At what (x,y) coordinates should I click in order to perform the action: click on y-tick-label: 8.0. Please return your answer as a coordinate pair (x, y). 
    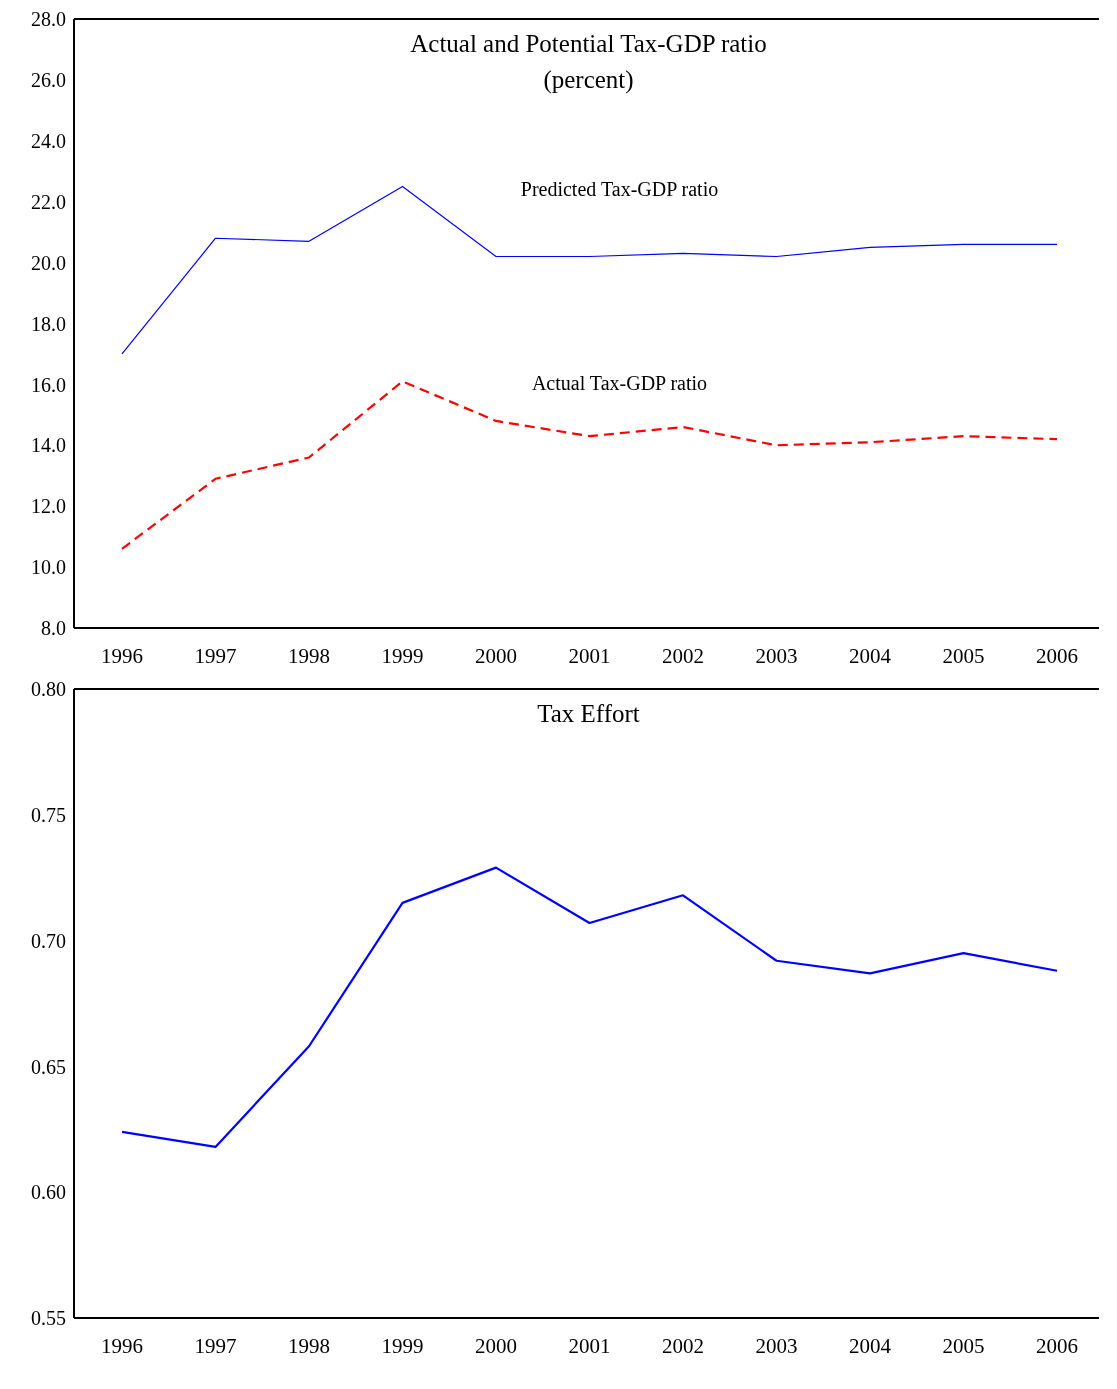
    Looking at the image, I should click on (53, 628).